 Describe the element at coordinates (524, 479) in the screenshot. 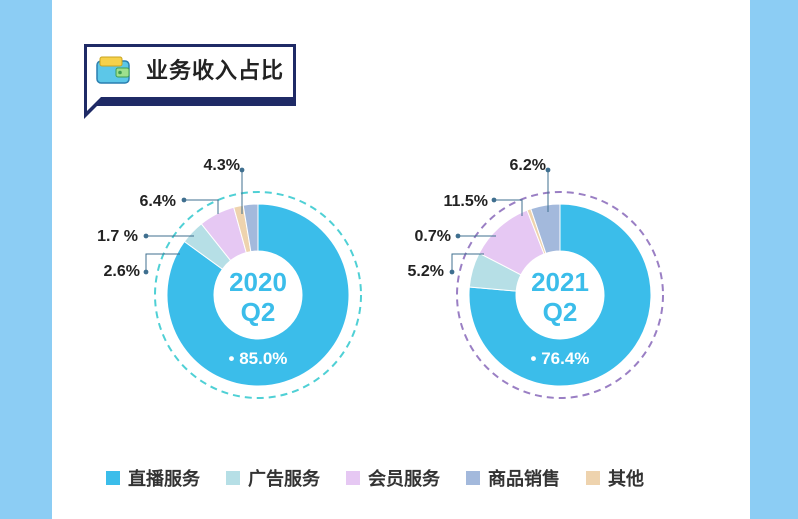

I see `legend-label: 商品销售` at that location.